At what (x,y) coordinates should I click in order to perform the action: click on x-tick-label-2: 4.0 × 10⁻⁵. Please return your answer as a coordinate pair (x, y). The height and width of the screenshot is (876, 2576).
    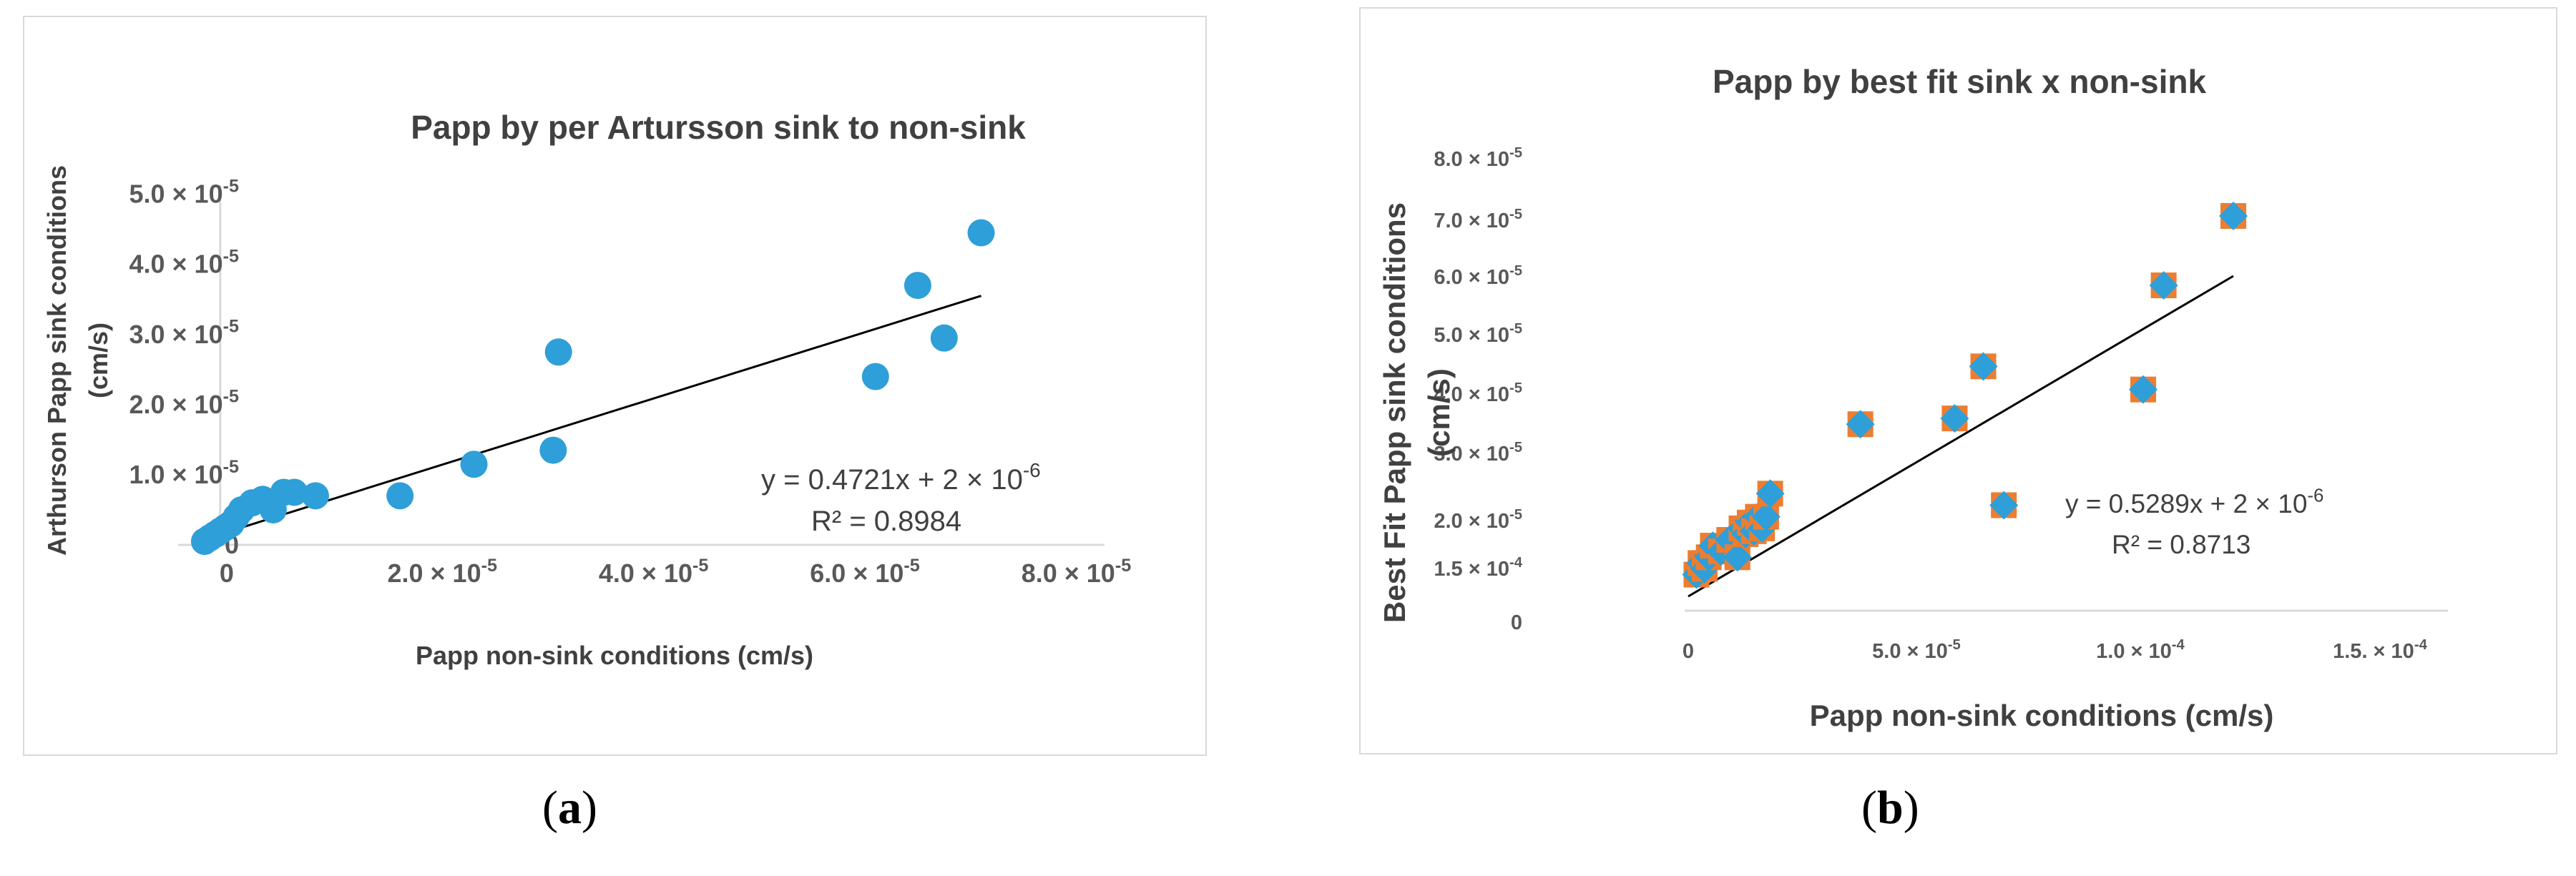
    Looking at the image, I should click on (654, 572).